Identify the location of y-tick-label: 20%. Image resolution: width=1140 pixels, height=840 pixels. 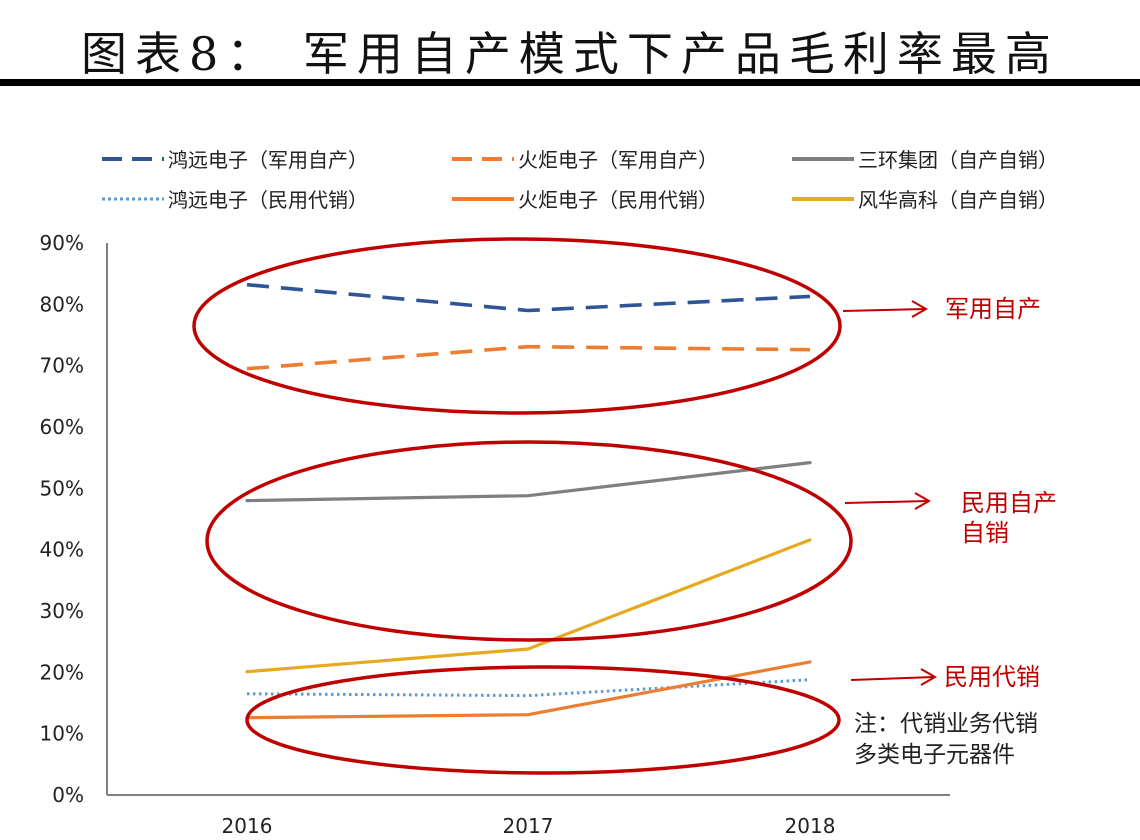
(62, 672).